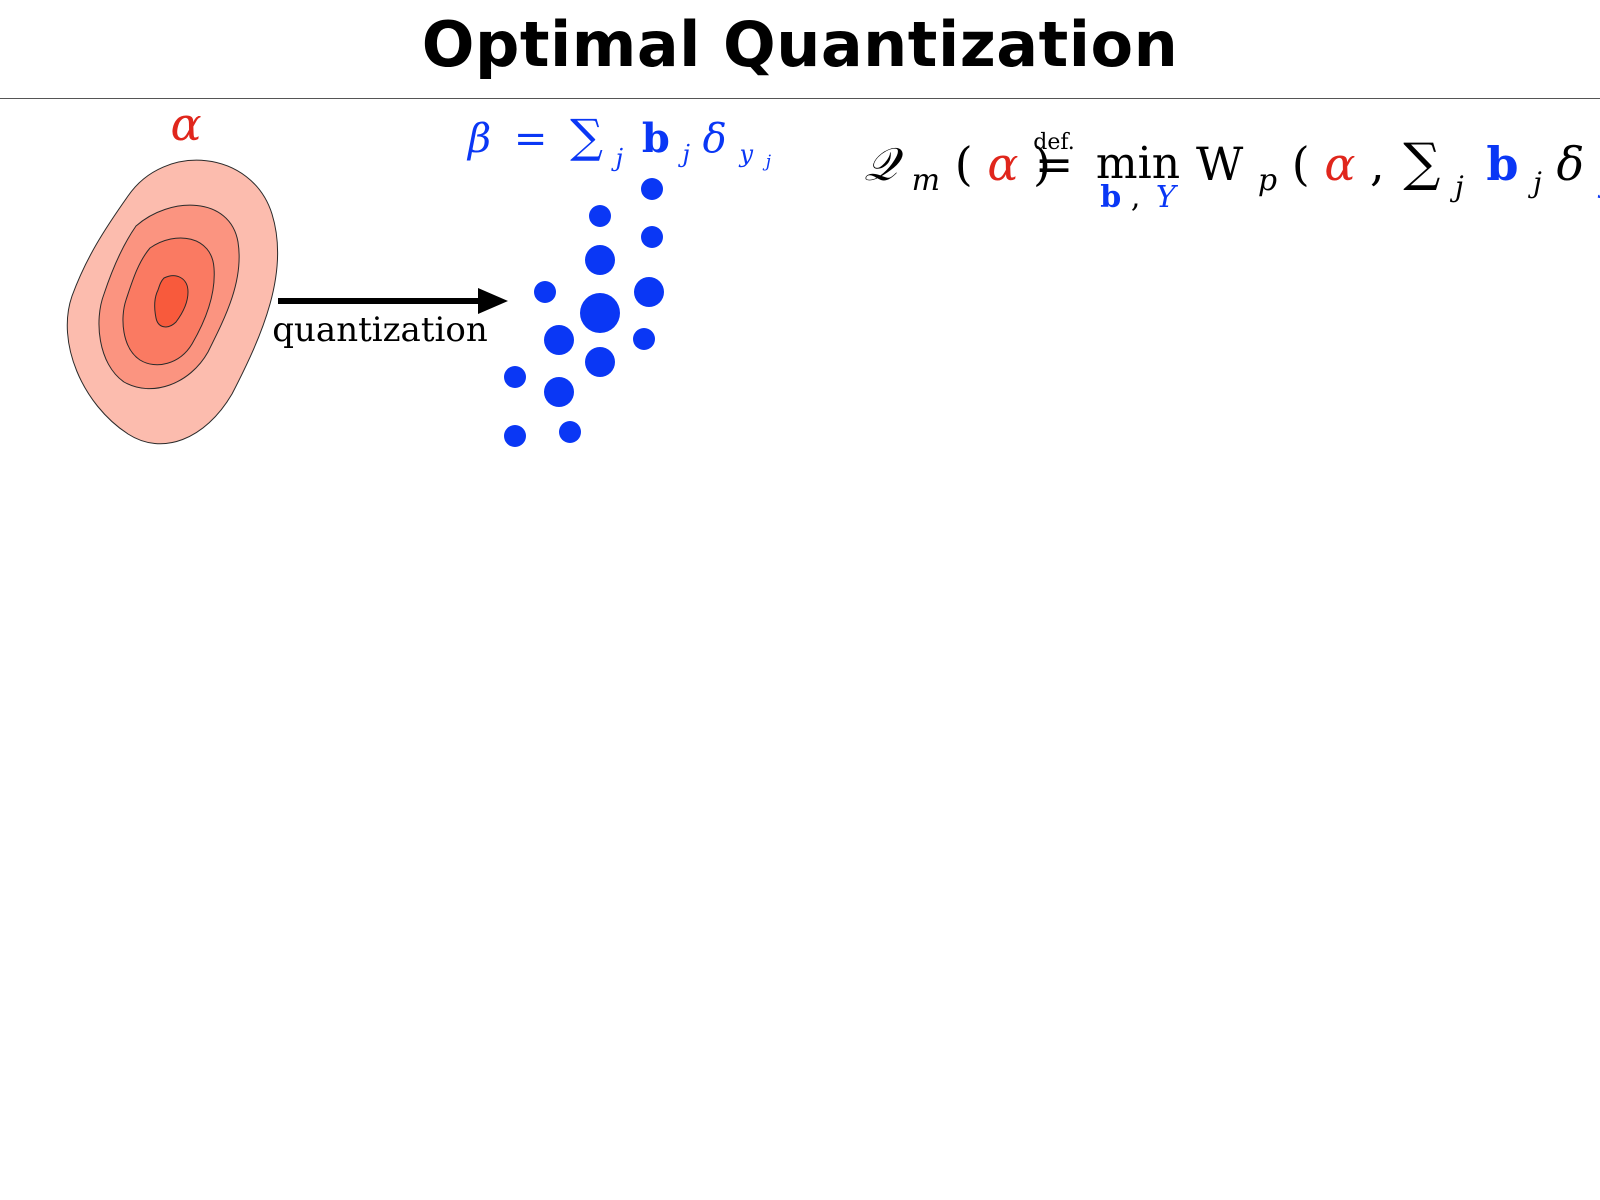 Image resolution: width=1600 pixels, height=1200 pixels. I want to click on arrow-label: quantization, so click(379, 330).